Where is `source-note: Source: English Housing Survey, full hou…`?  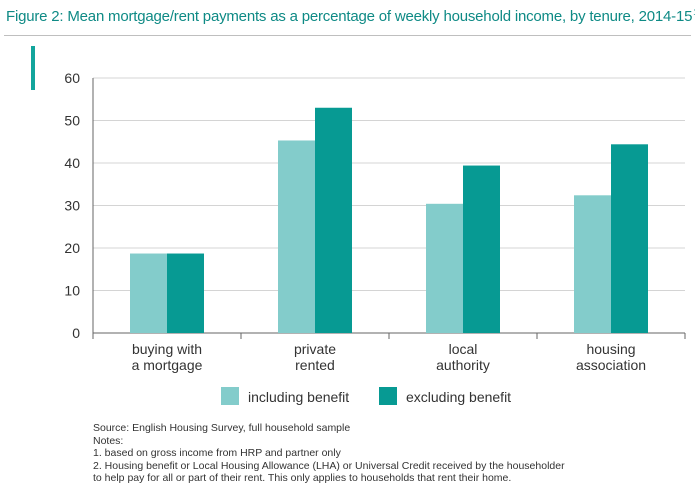
source-note: Source: English Housing Survey, full hou… is located at coordinates (222, 428).